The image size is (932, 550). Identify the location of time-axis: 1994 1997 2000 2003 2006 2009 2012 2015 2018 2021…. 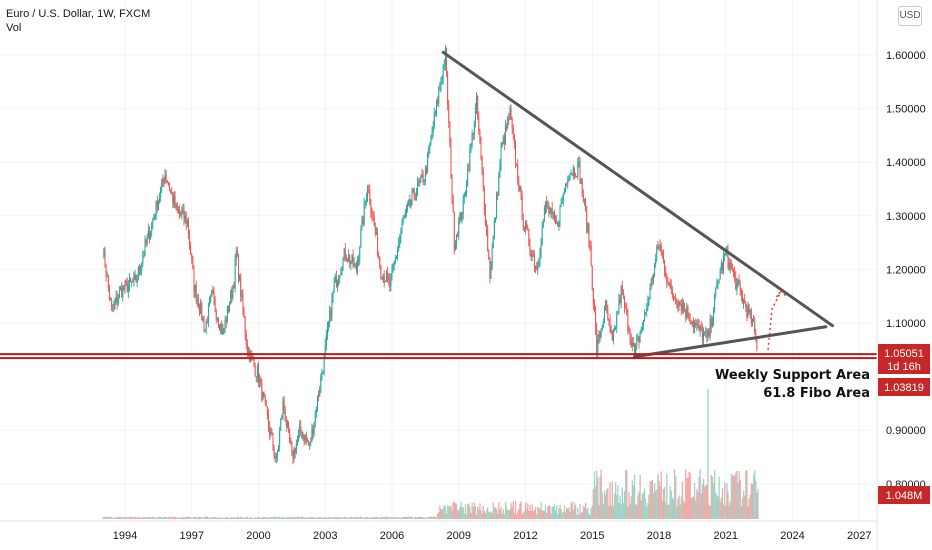
(492, 536).